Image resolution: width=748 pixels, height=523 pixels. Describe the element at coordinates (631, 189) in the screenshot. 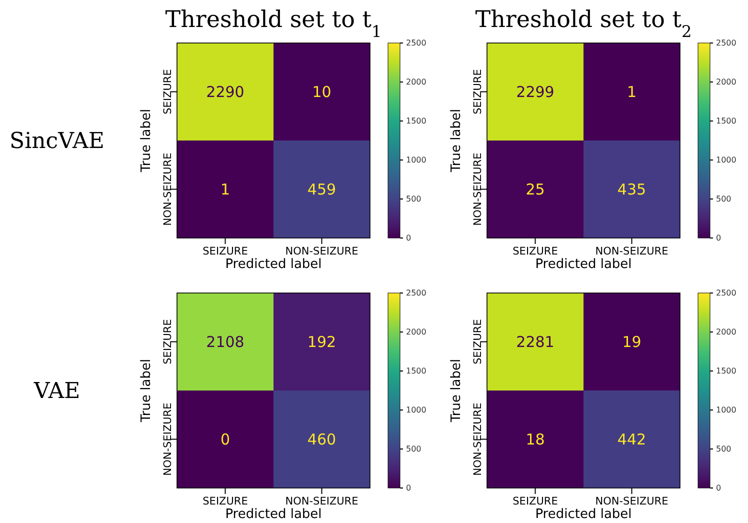

I see `data-label: 435` at that location.